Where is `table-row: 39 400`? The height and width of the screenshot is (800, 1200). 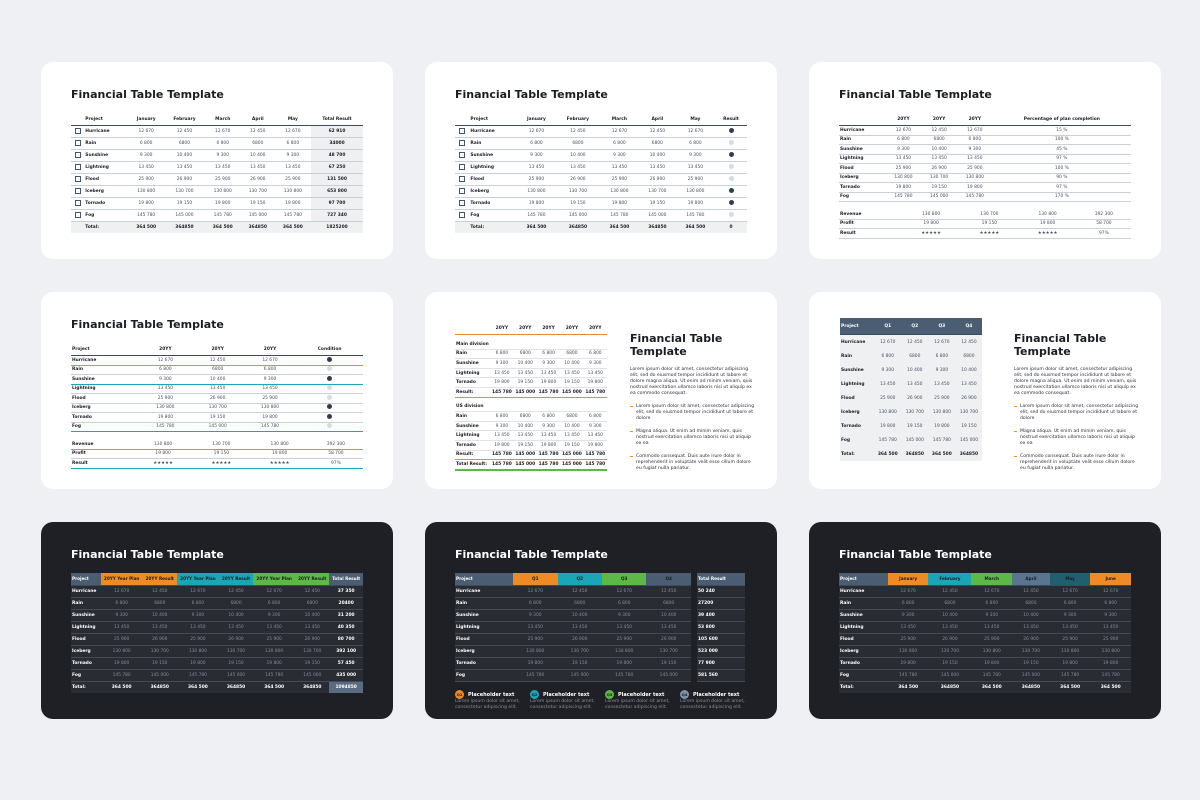
table-row: 39 400 is located at coordinates (721, 615).